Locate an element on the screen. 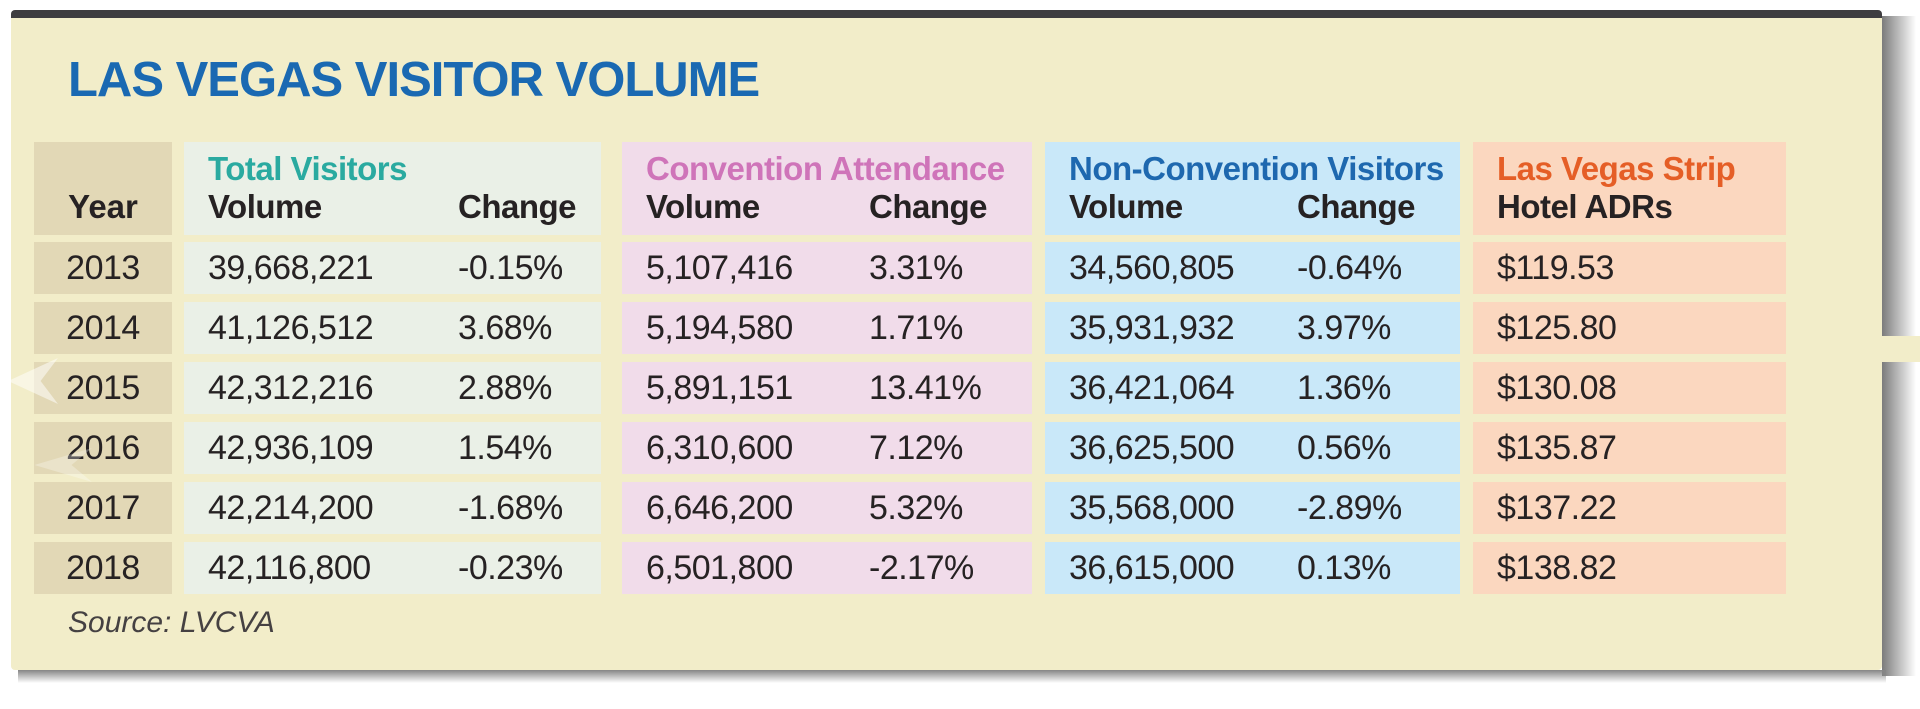  total-volume-cell: 42,116,800 is located at coordinates (304, 568).